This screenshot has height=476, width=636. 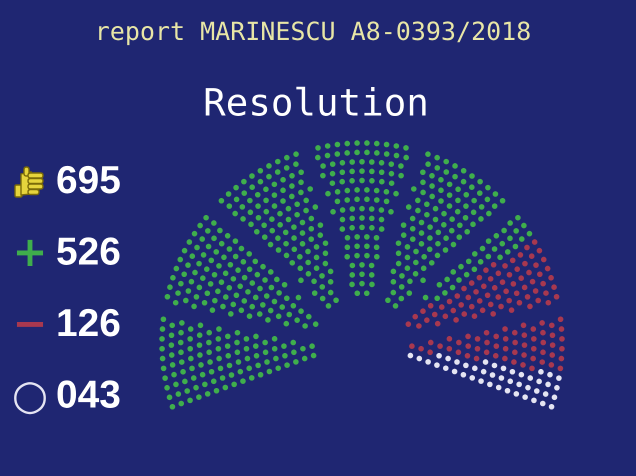 I want to click on data-label: 126, so click(x=89, y=322).